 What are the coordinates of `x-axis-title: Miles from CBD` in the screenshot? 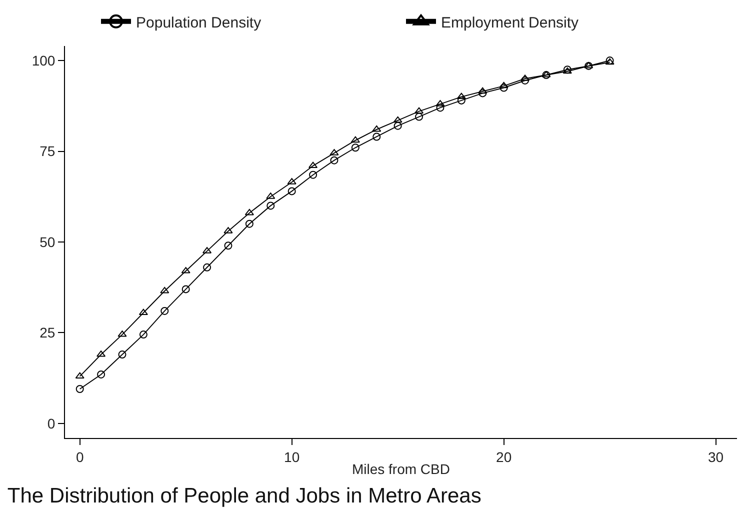 It's located at (401, 469).